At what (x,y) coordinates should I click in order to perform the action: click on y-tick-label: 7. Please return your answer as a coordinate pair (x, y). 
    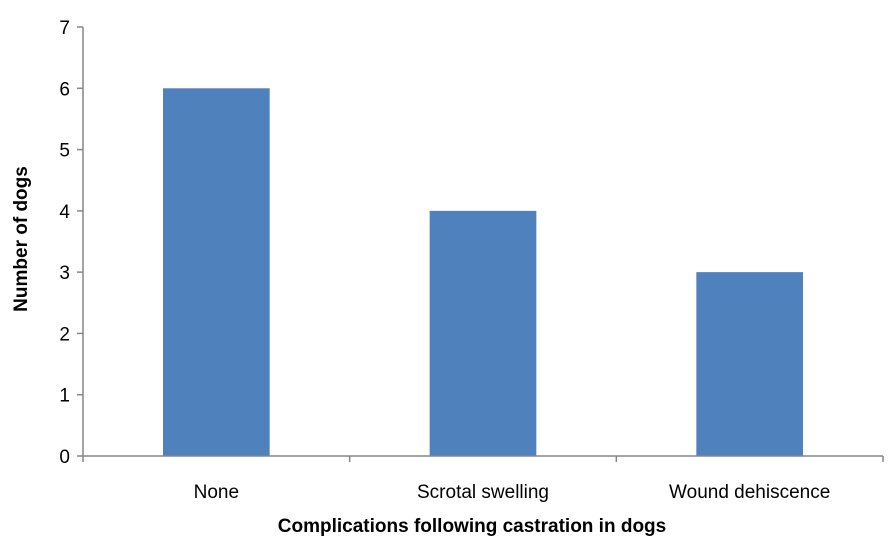
    Looking at the image, I should click on (64, 28).